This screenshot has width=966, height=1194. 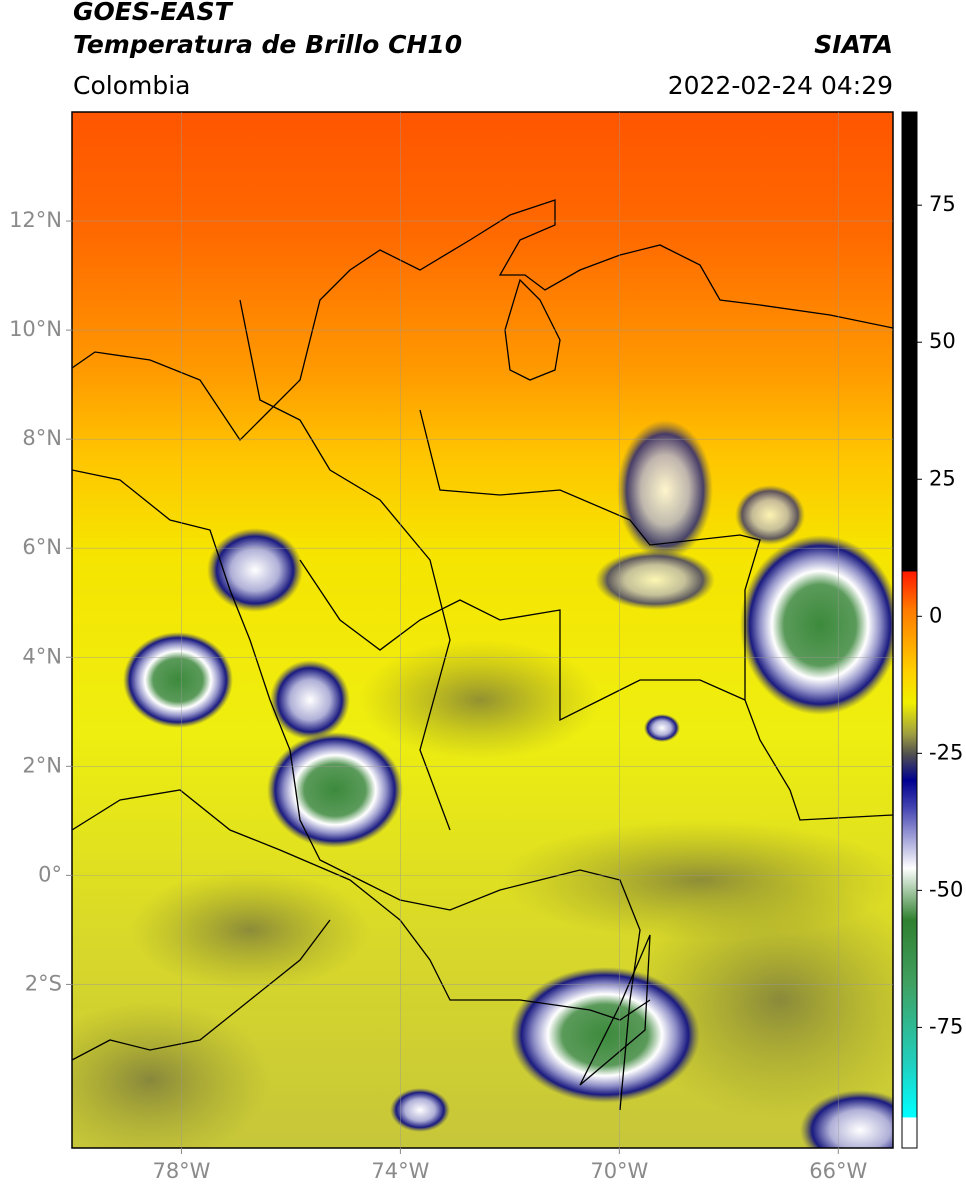 What do you see at coordinates (267, 44) in the screenshot?
I see `subtitle: Temperatura de Brillo CH10` at bounding box center [267, 44].